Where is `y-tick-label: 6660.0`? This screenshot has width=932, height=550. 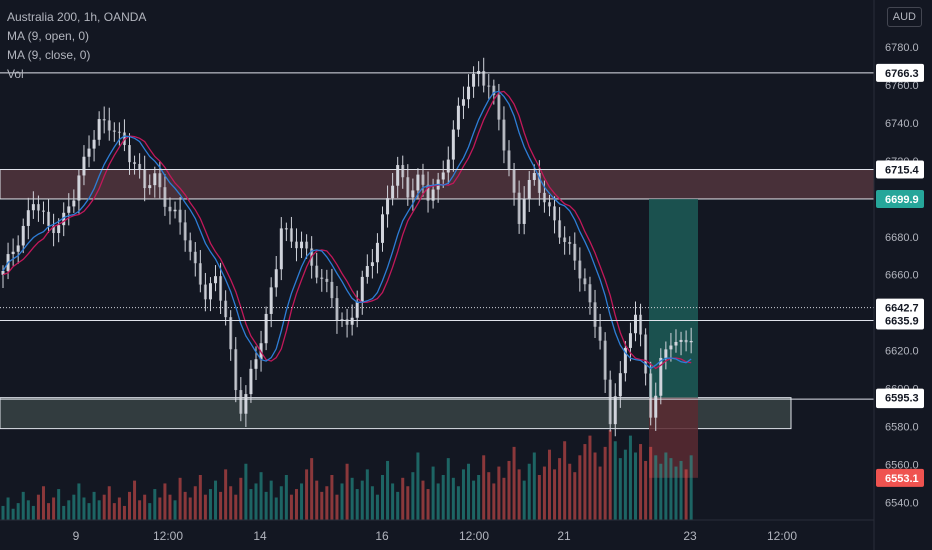
y-tick-label: 6660.0 is located at coordinates (902, 276).